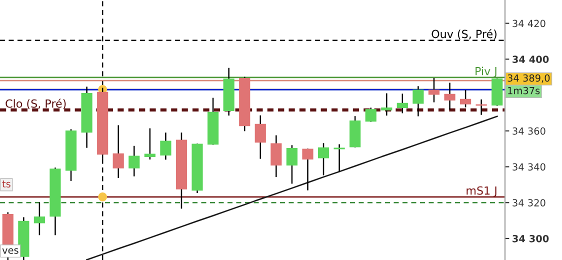 The height and width of the screenshot is (260, 562). What do you see at coordinates (36, 104) in the screenshot?
I see `ref-line-label: Clo (S, Pré)` at bounding box center [36, 104].